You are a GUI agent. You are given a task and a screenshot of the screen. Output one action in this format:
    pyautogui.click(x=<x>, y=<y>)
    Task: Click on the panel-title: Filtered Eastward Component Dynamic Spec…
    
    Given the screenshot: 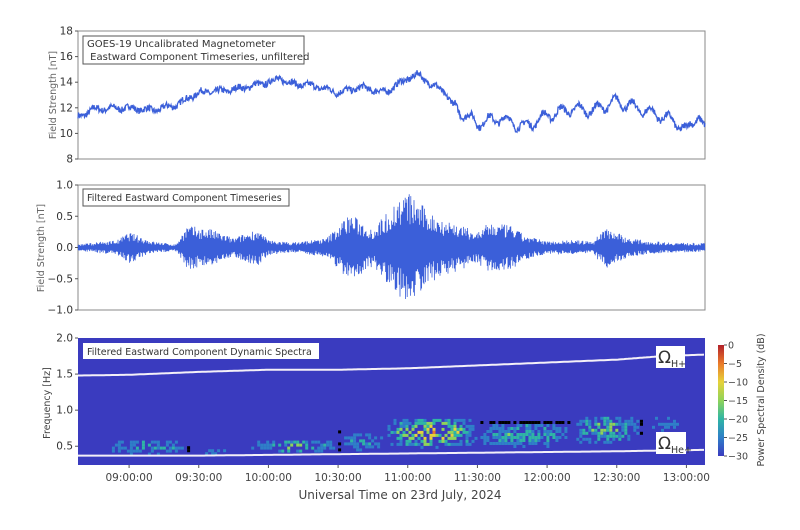 What is the action you would take?
    pyautogui.click(x=199, y=352)
    